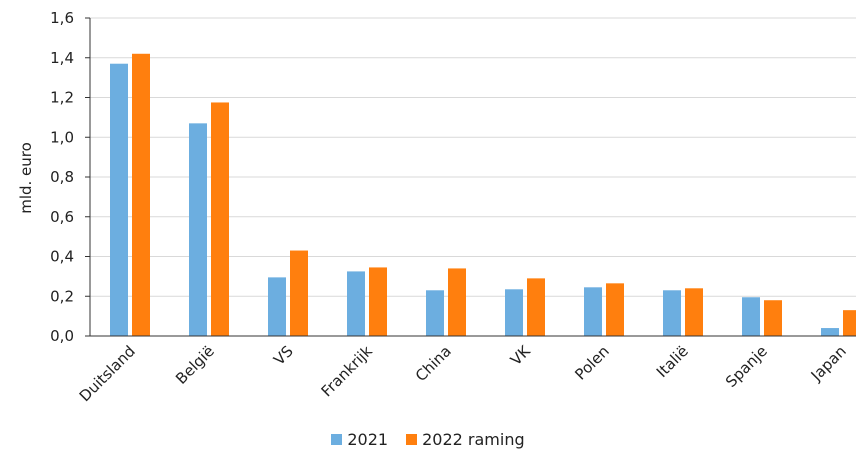 Image resolution: width=856 pixels, height=462 pixels. I want to click on x-tick-label: VS, so click(283, 355).